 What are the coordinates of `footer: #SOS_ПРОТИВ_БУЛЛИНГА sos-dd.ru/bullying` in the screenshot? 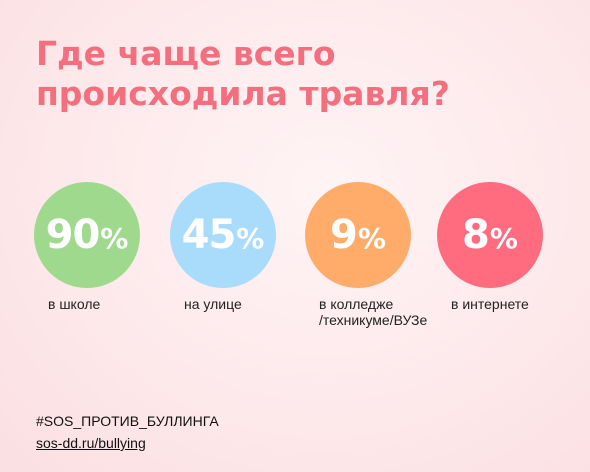 It's located at (127, 432).